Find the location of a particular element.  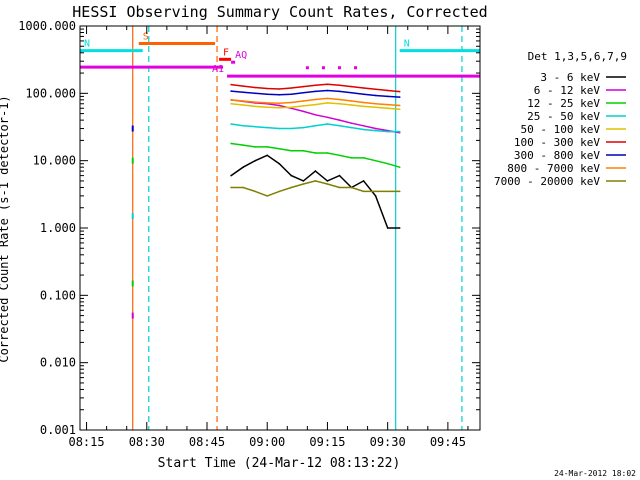

y-tick-label: 0.001 is located at coordinates (58, 430).